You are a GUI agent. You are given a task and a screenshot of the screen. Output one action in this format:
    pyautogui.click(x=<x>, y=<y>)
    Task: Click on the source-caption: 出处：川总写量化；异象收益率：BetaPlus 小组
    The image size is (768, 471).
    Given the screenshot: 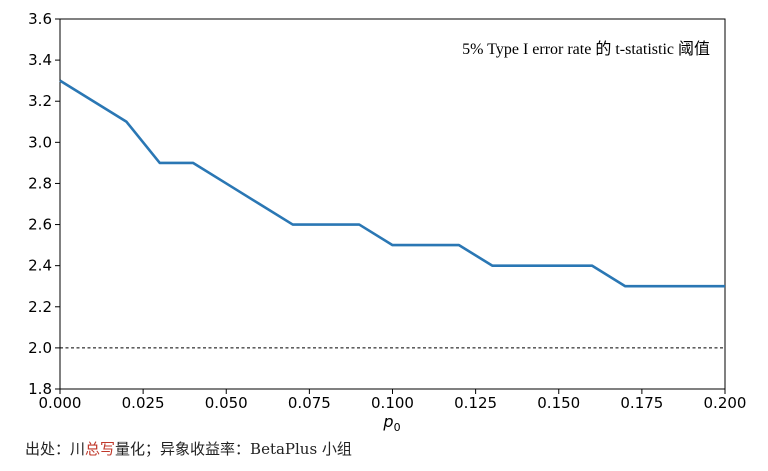 What is the action you would take?
    pyautogui.click(x=188, y=448)
    